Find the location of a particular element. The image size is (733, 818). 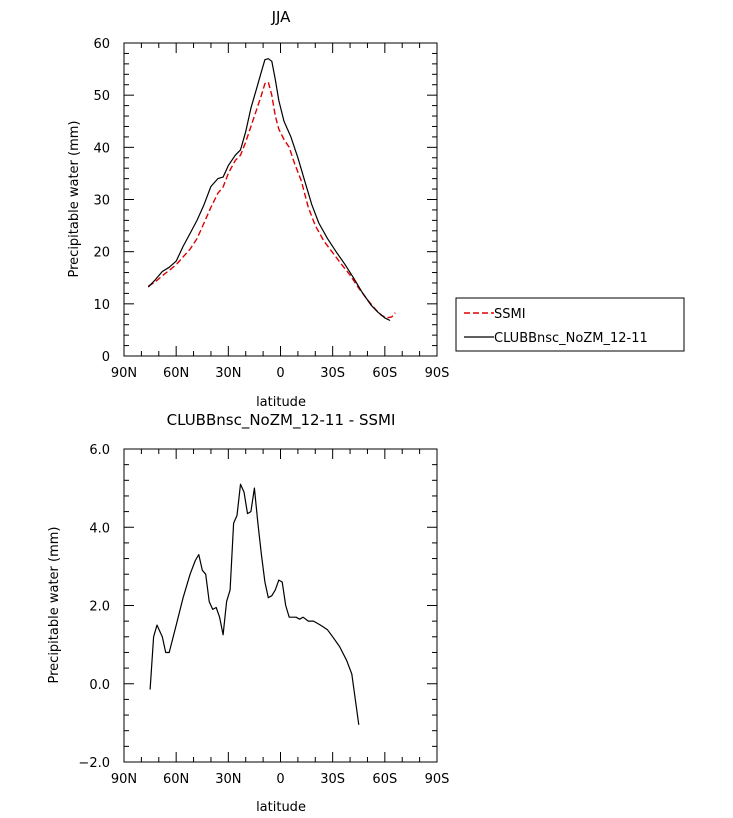

y-tick-label-top: 0 is located at coordinates (106, 357).